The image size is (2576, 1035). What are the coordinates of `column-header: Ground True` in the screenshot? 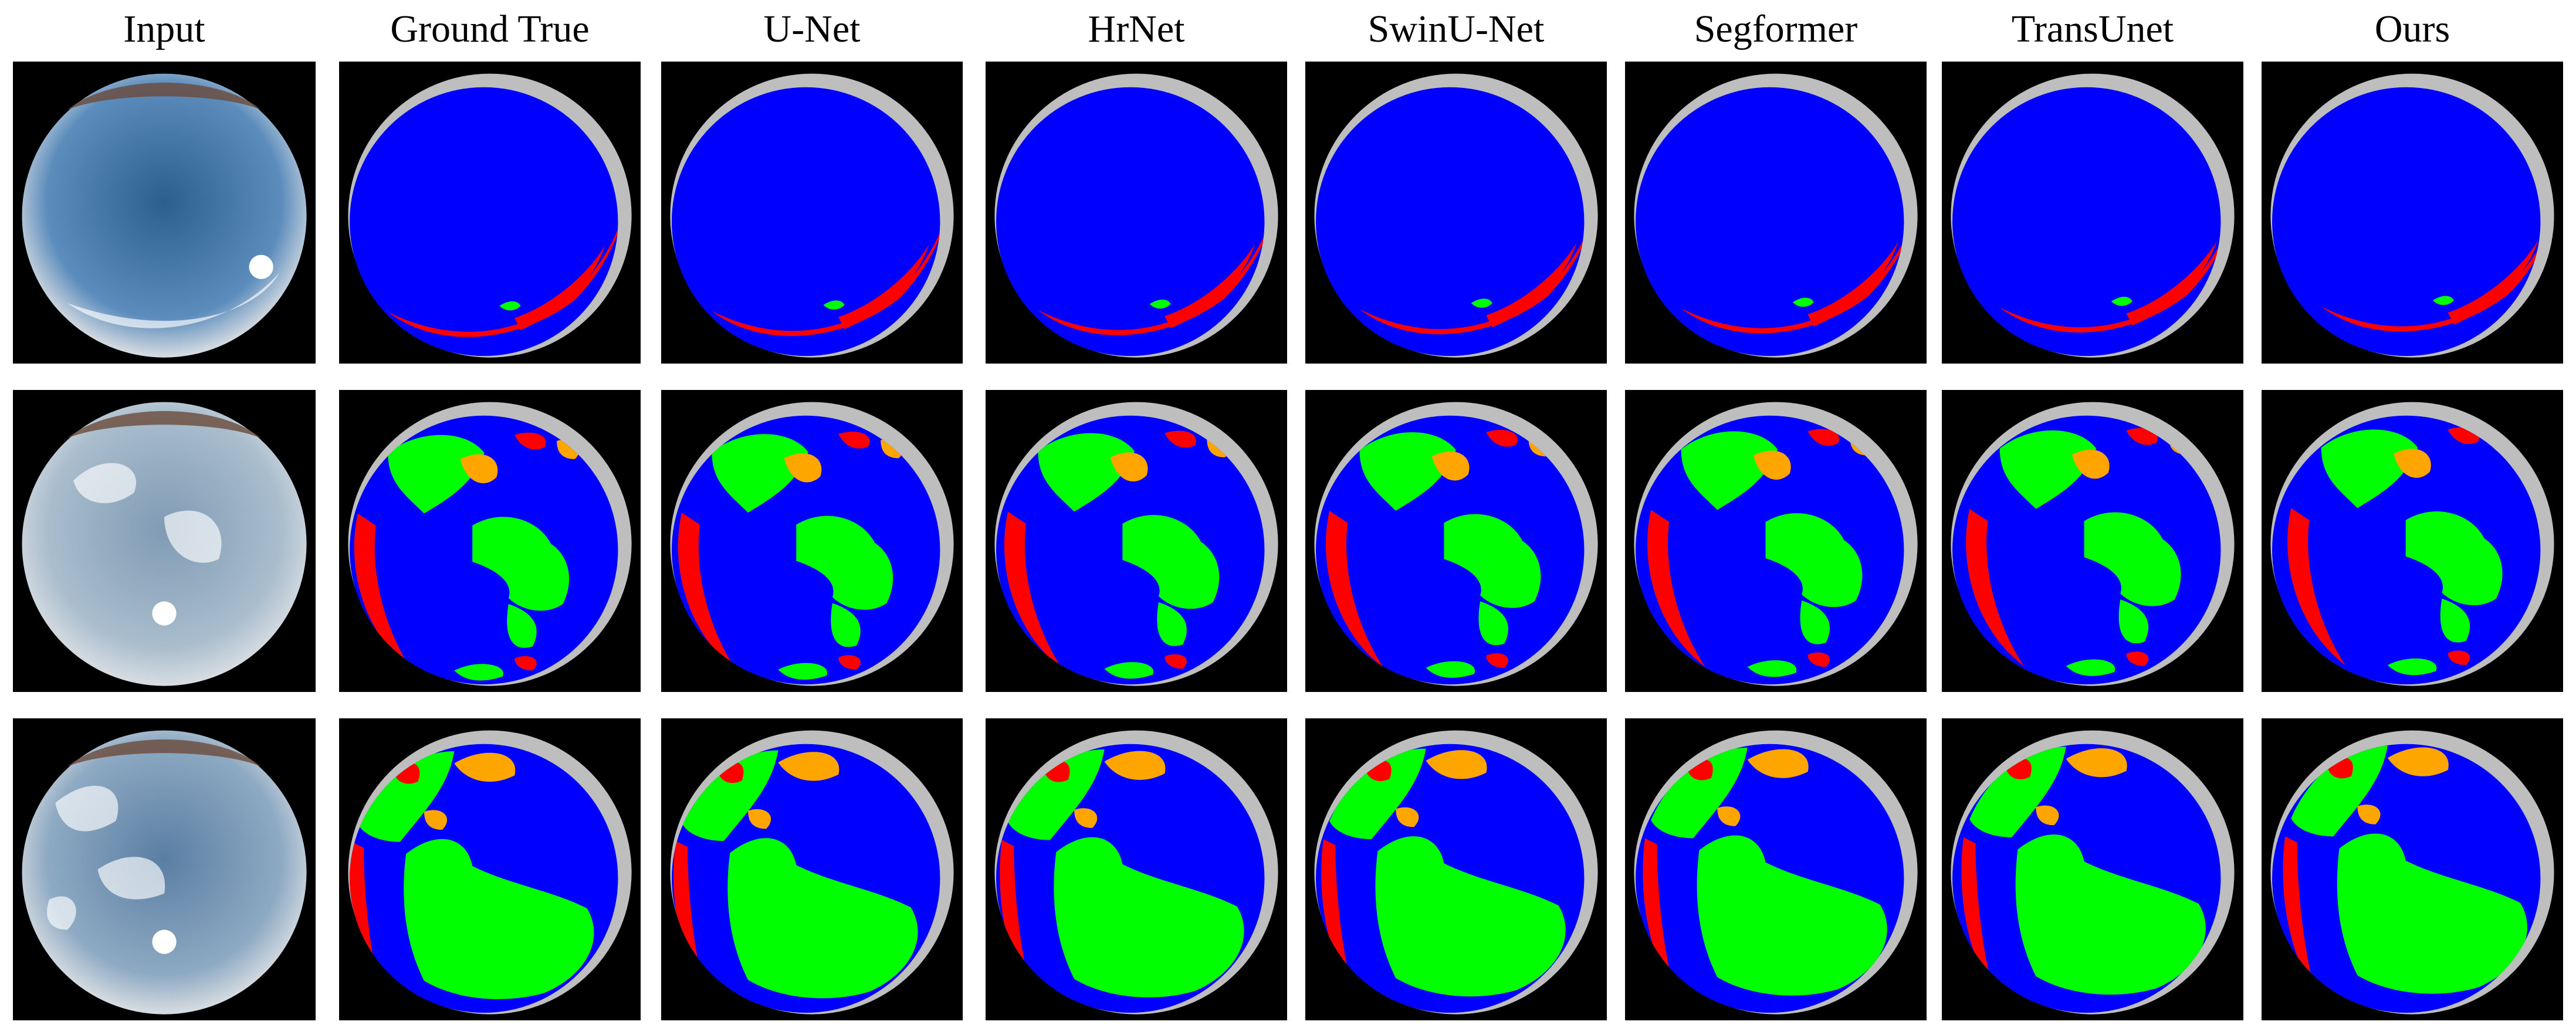 It's located at (490, 29).